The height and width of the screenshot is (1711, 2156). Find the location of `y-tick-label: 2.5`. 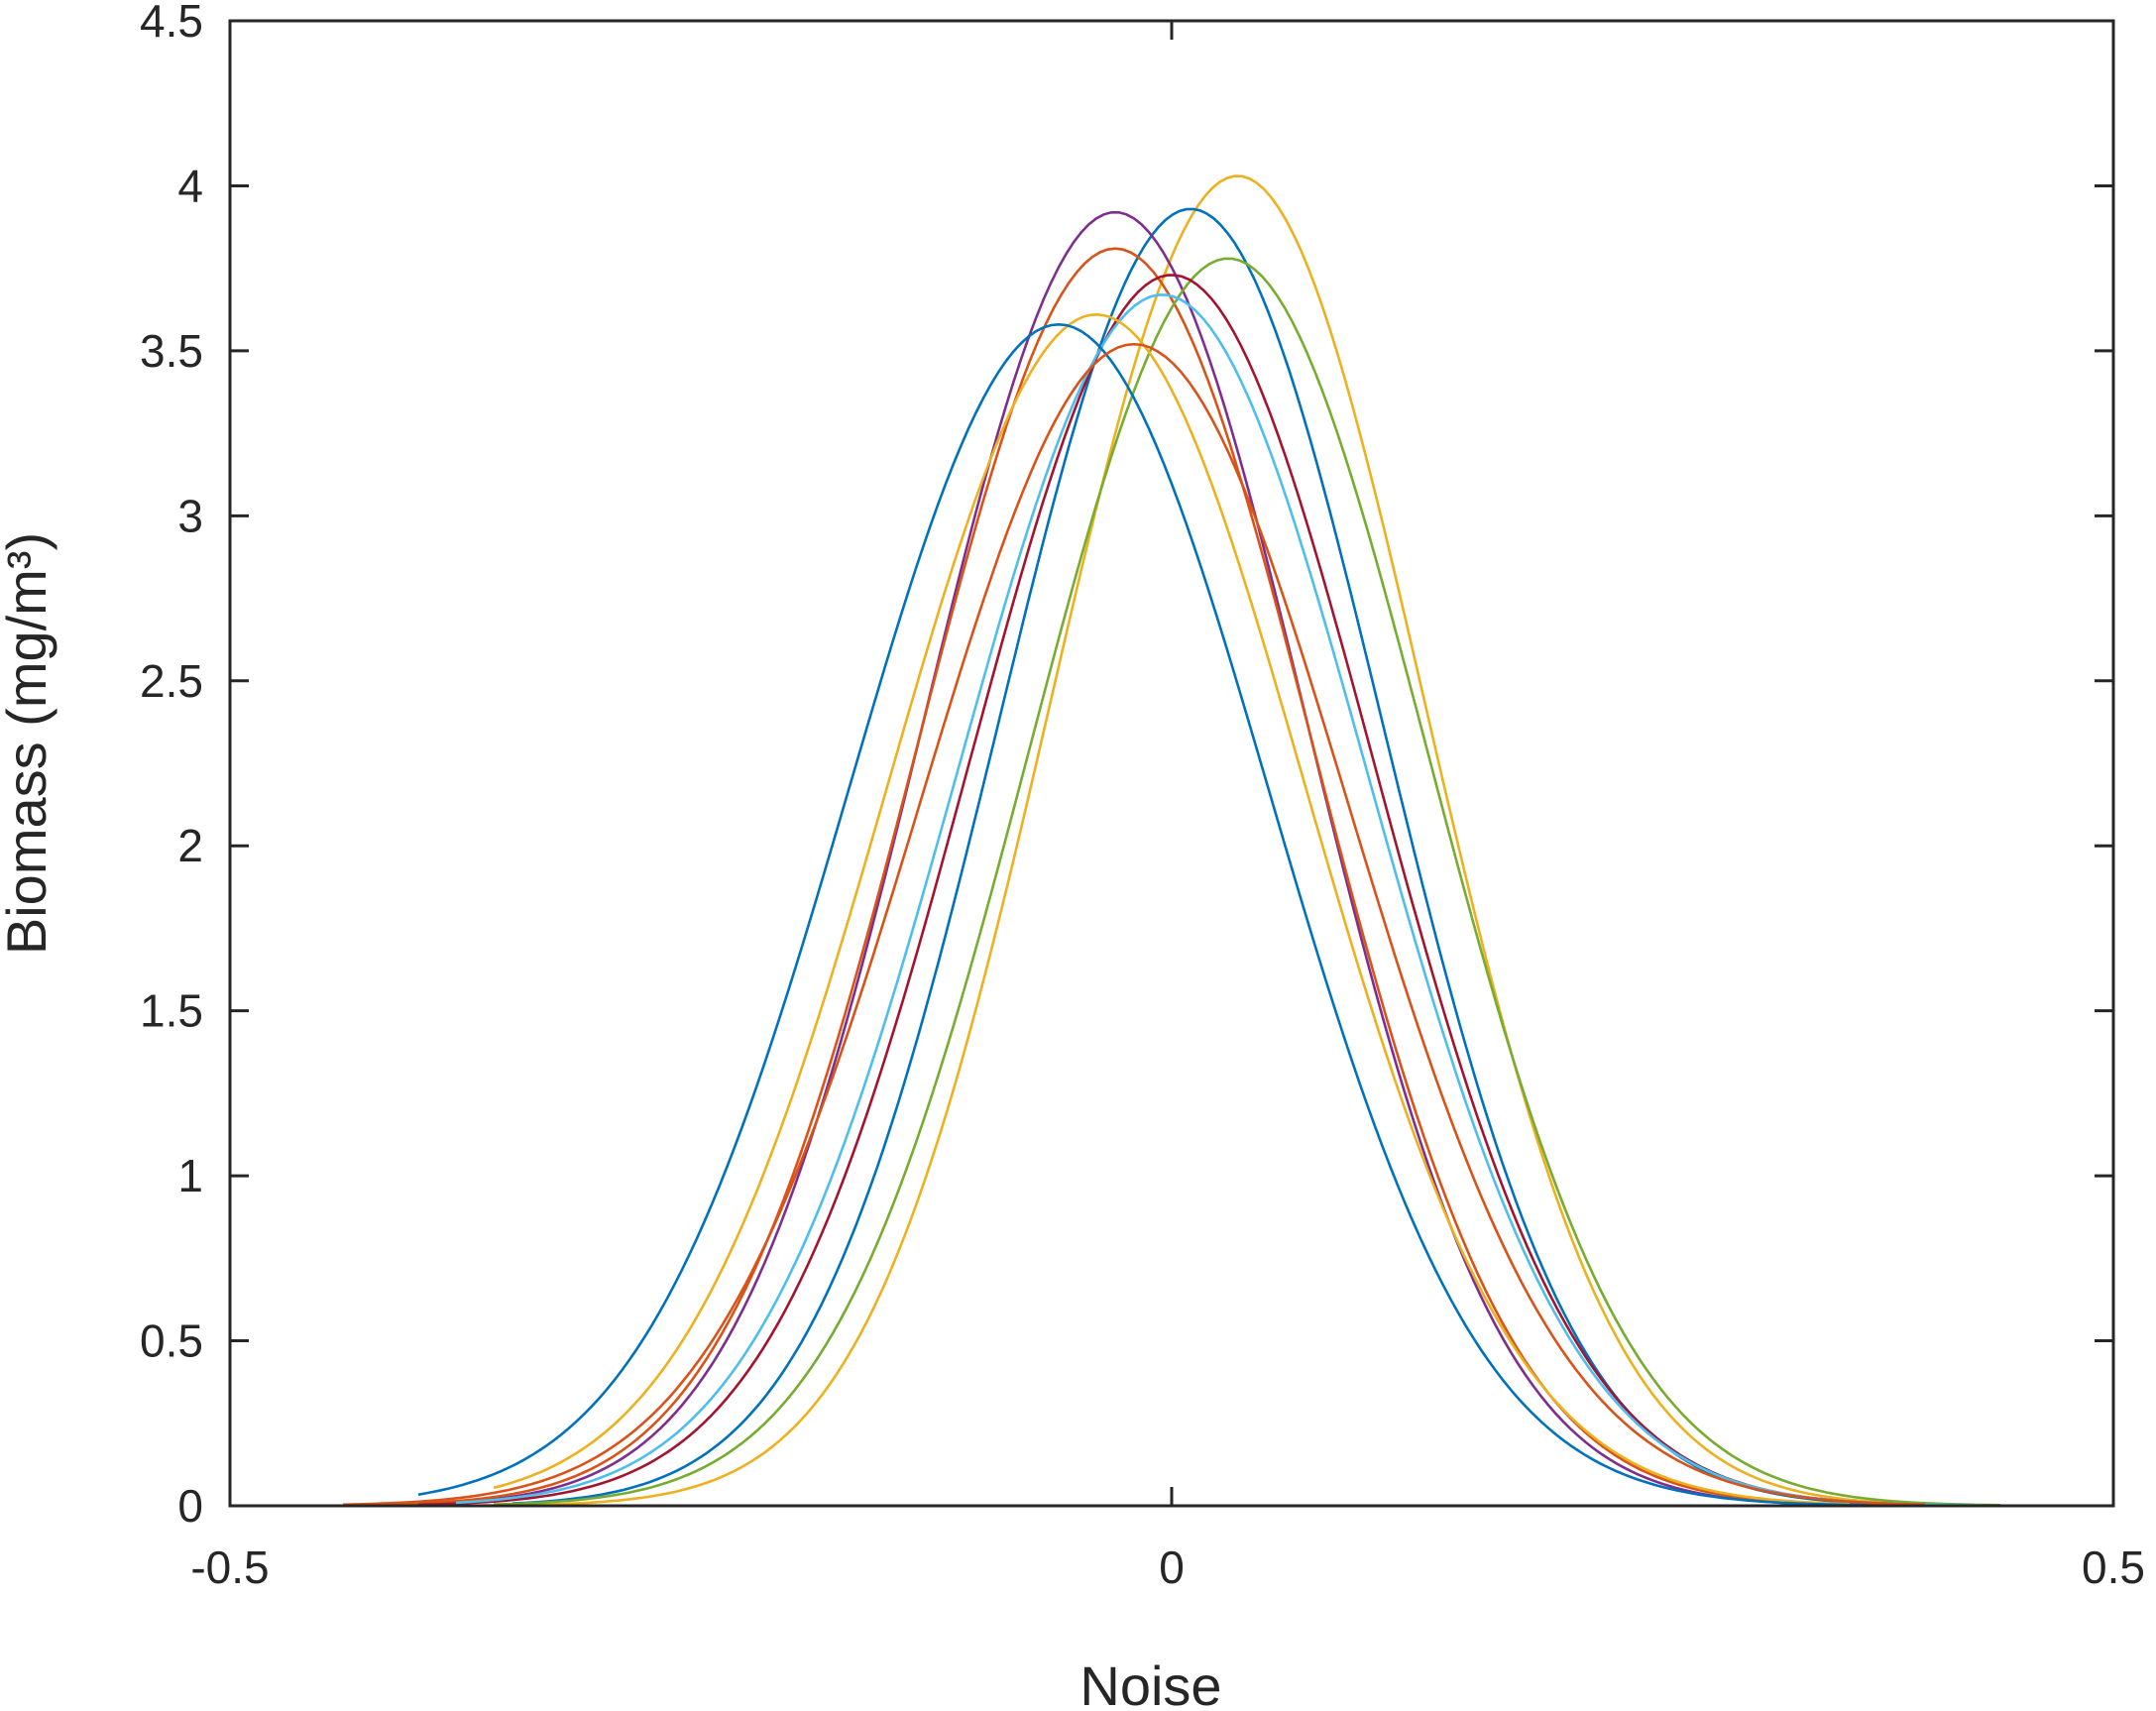

y-tick-label: 2.5 is located at coordinates (171, 681).